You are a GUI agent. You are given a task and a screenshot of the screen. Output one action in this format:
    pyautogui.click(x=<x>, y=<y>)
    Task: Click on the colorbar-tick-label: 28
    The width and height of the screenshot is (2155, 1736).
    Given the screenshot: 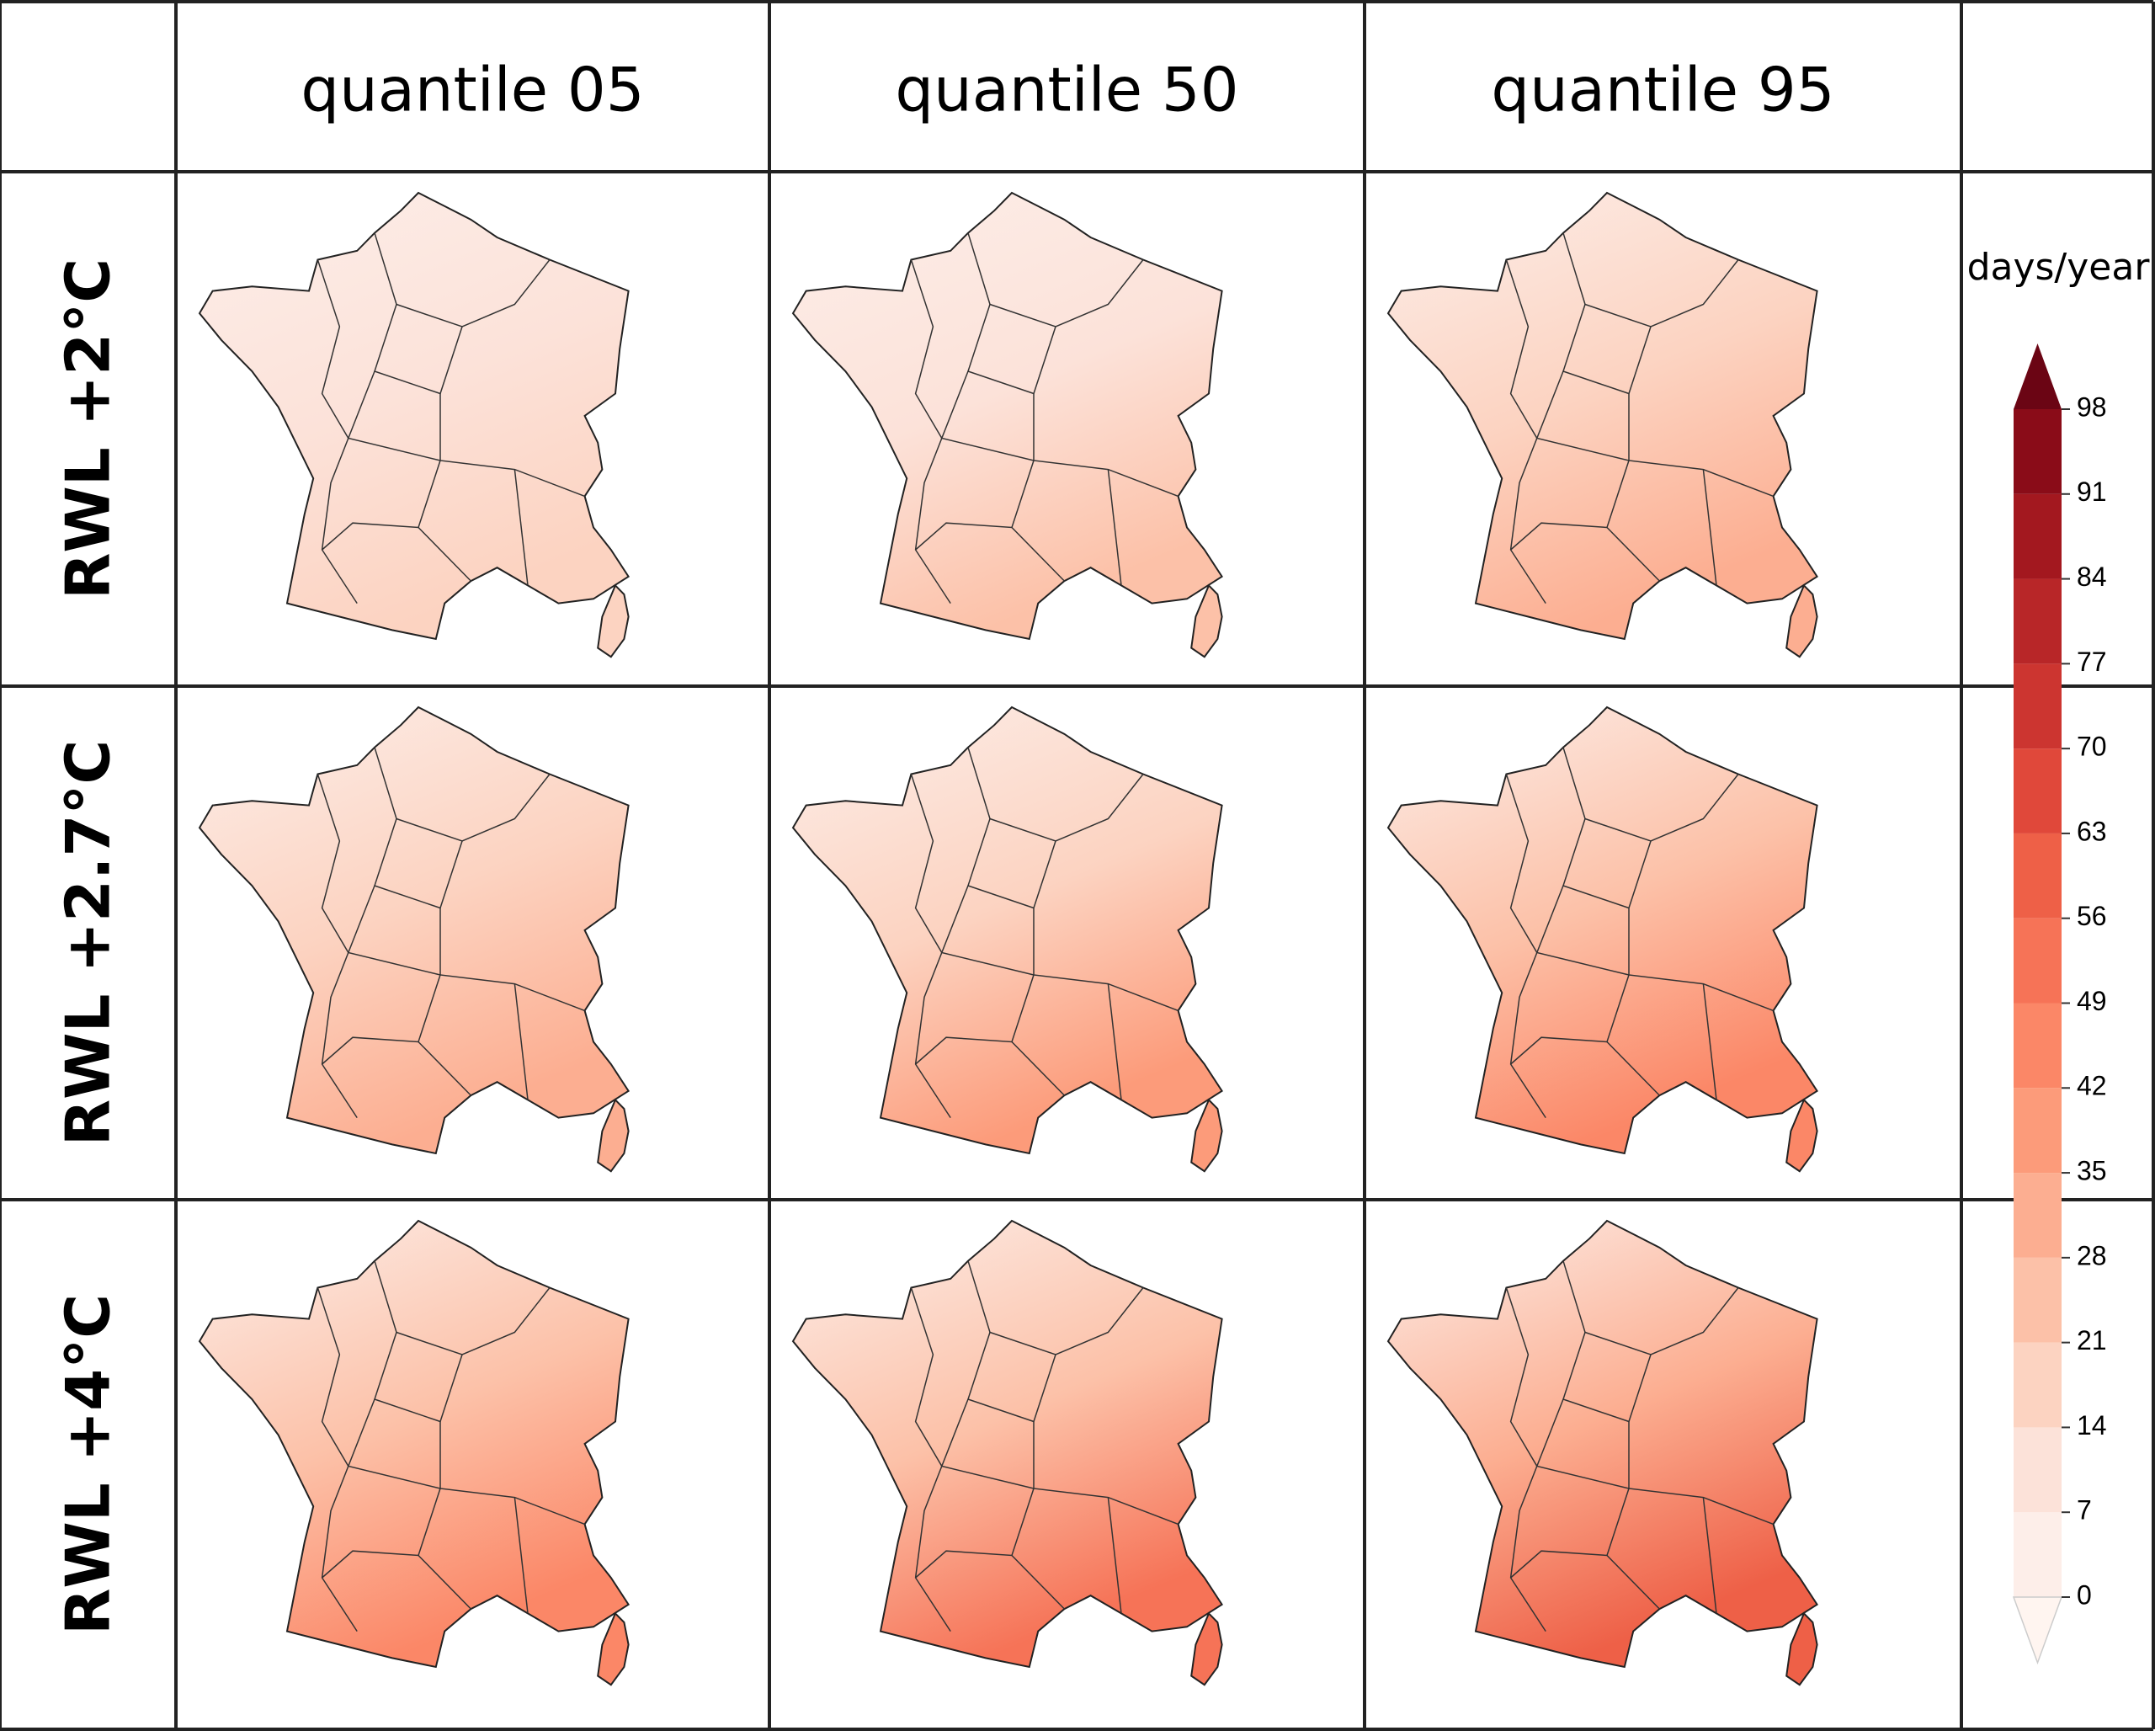 What is the action you would take?
    pyautogui.click(x=2092, y=1255)
    